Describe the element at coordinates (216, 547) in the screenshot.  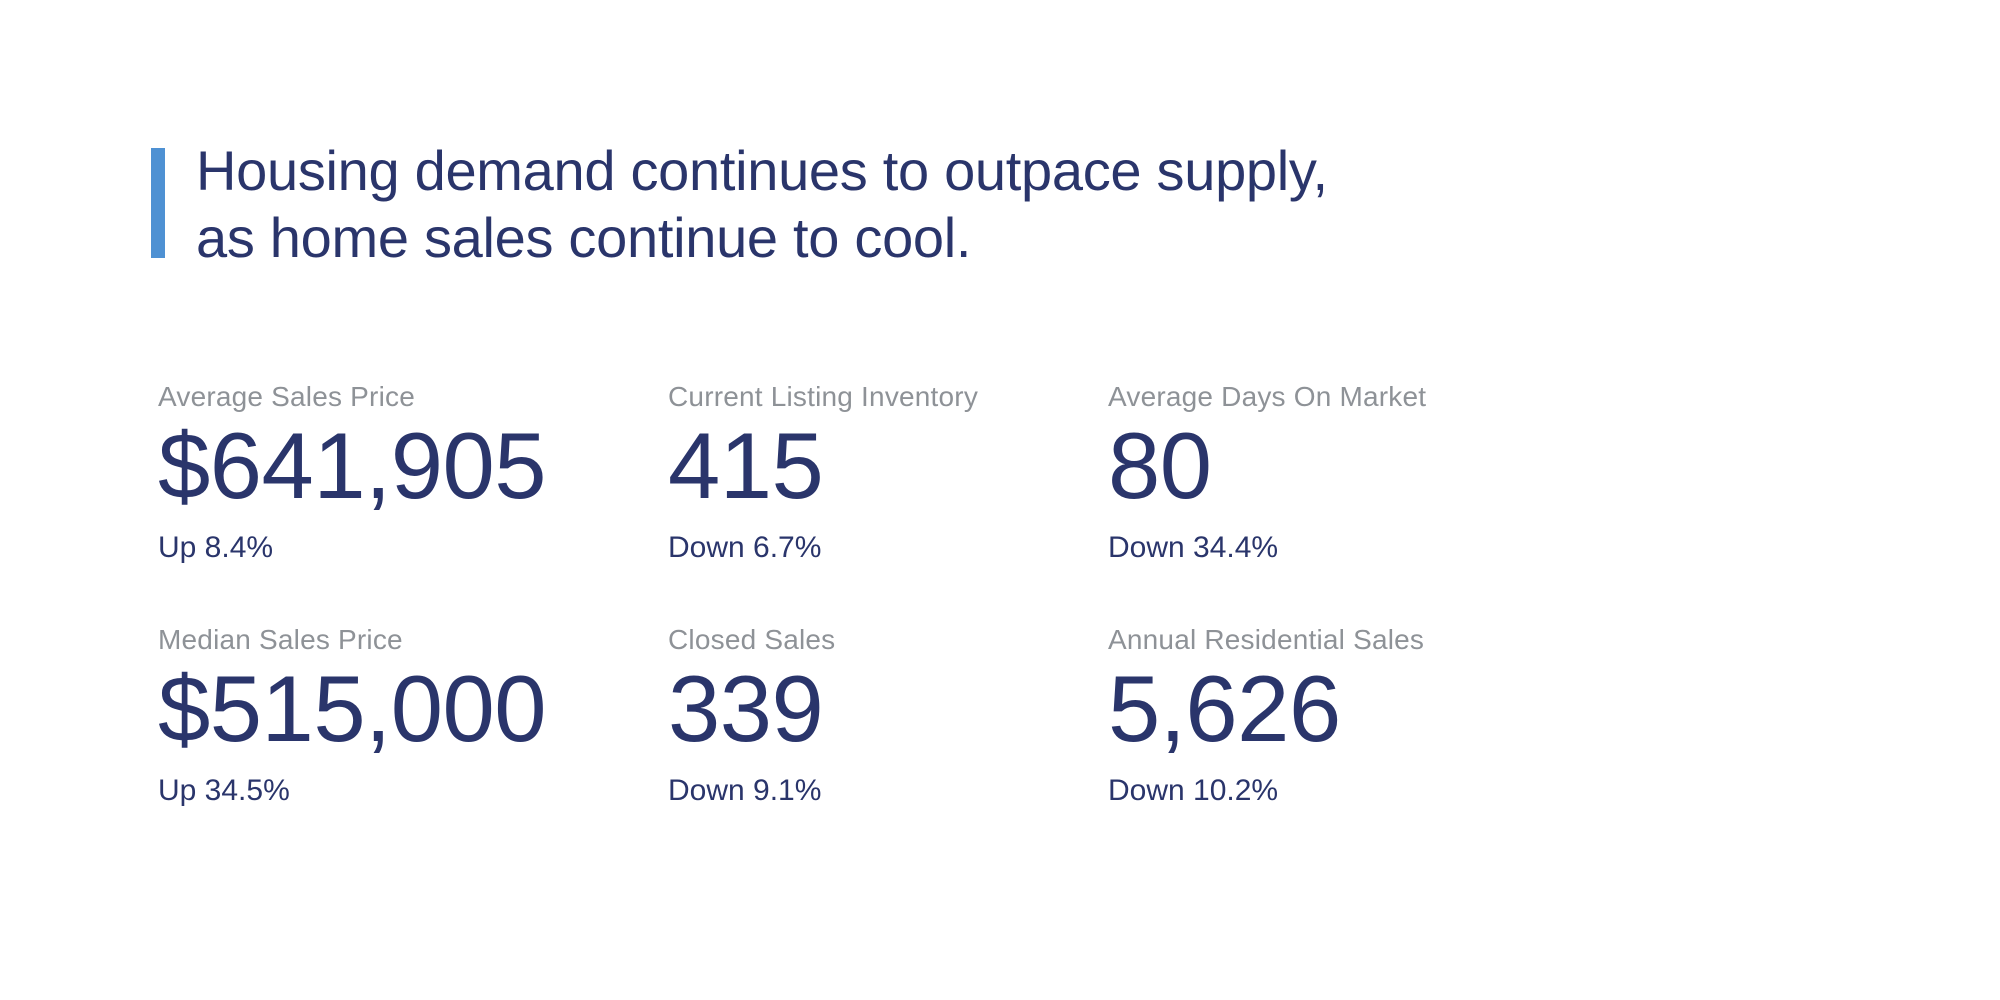
I see `stat-delta: Up 8.4%` at that location.